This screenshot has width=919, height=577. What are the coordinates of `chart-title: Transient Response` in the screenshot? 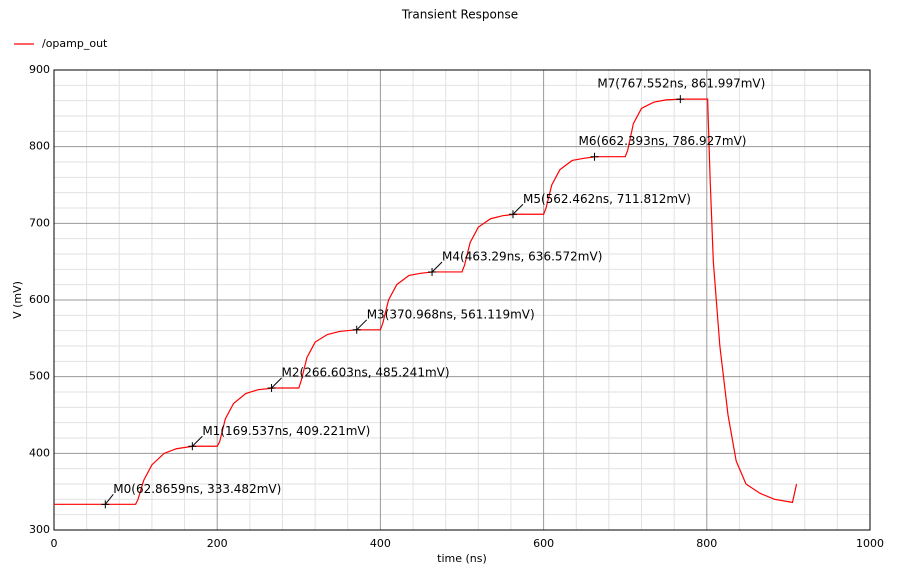 It's located at (459, 15).